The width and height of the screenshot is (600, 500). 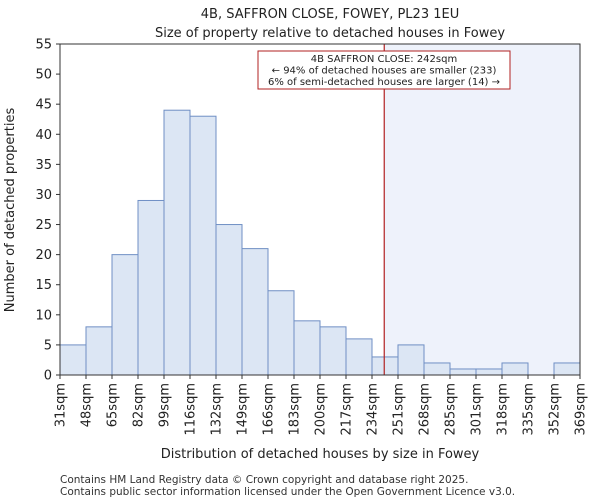 I want to click on y-tick-label: 5, so click(x=48, y=345).